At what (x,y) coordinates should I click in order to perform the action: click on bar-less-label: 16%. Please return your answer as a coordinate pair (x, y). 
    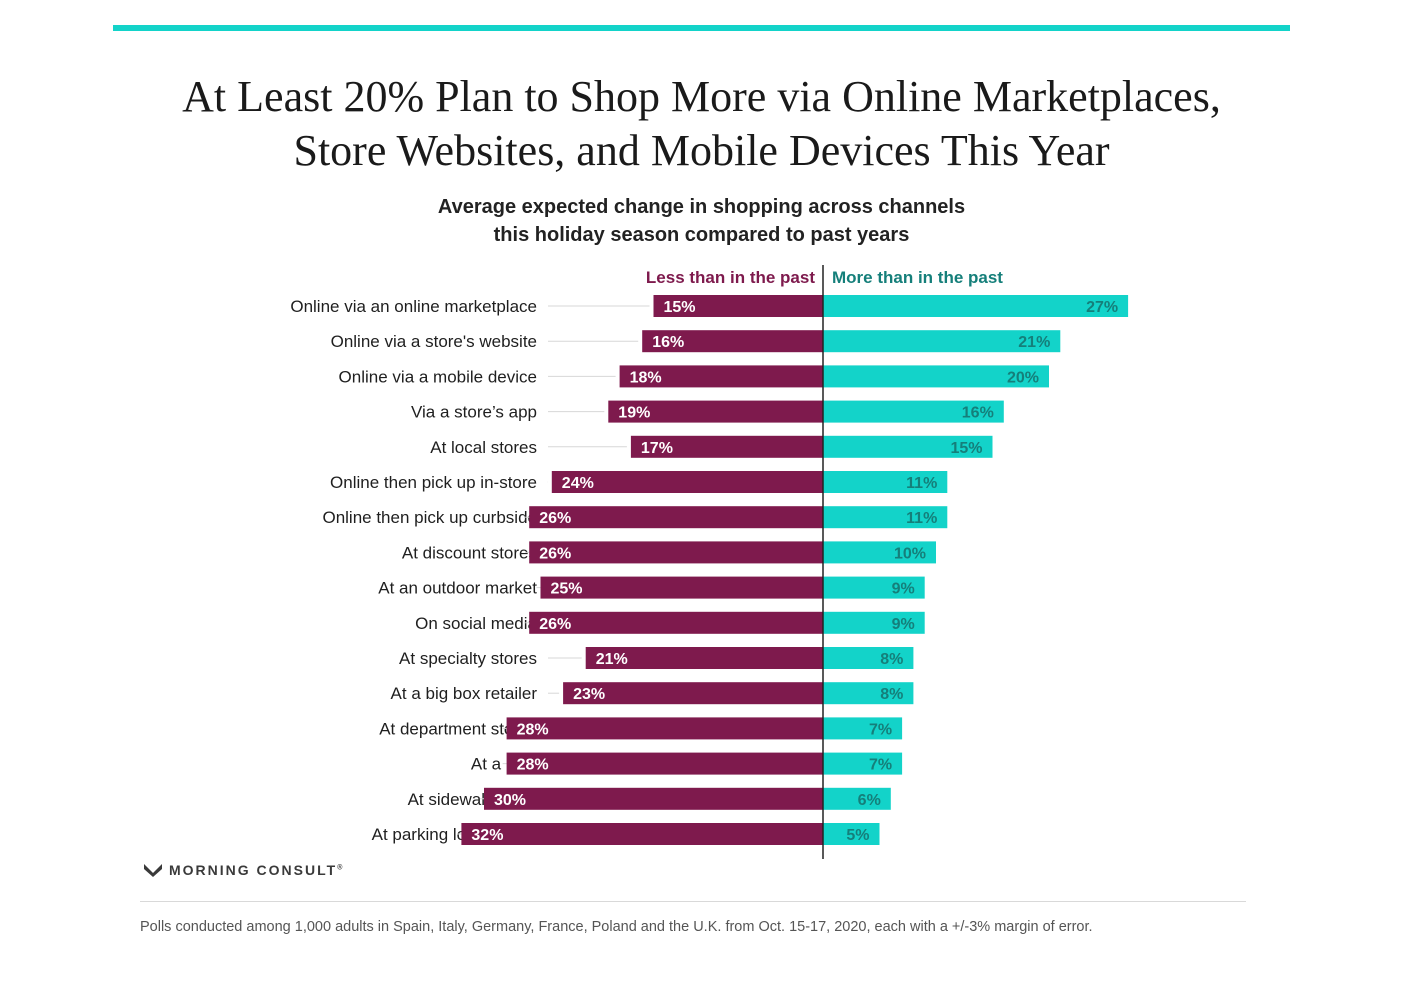
    Looking at the image, I should click on (668, 342).